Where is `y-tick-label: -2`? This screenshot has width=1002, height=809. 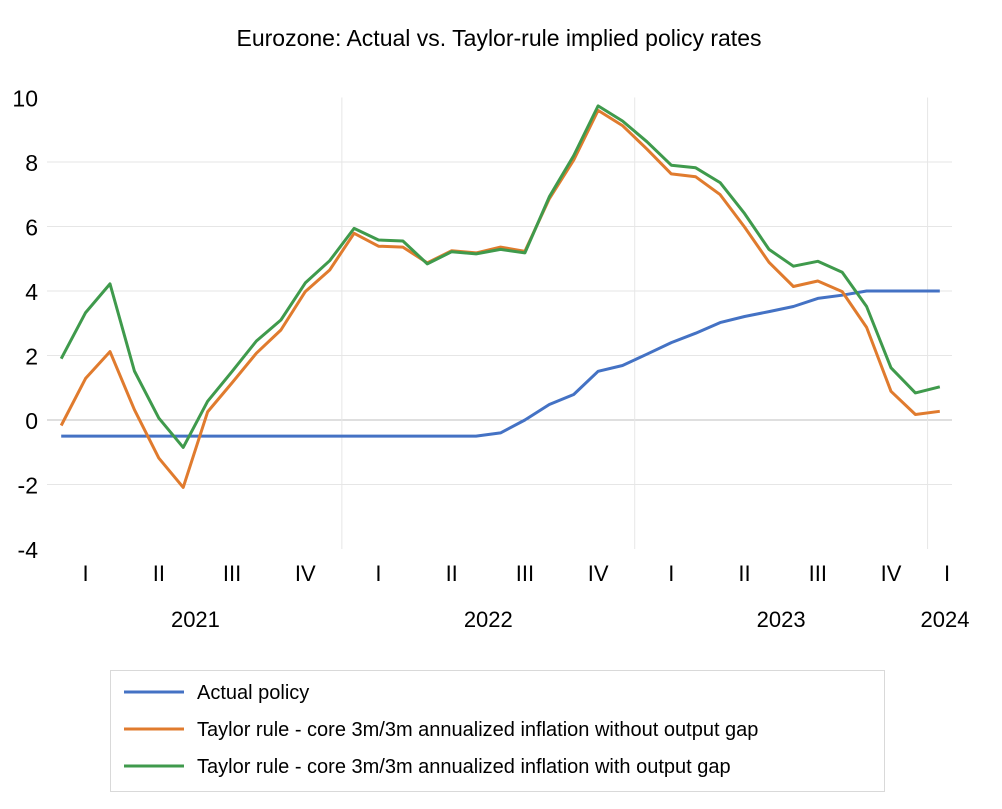
y-tick-label: -2 is located at coordinates (28, 486).